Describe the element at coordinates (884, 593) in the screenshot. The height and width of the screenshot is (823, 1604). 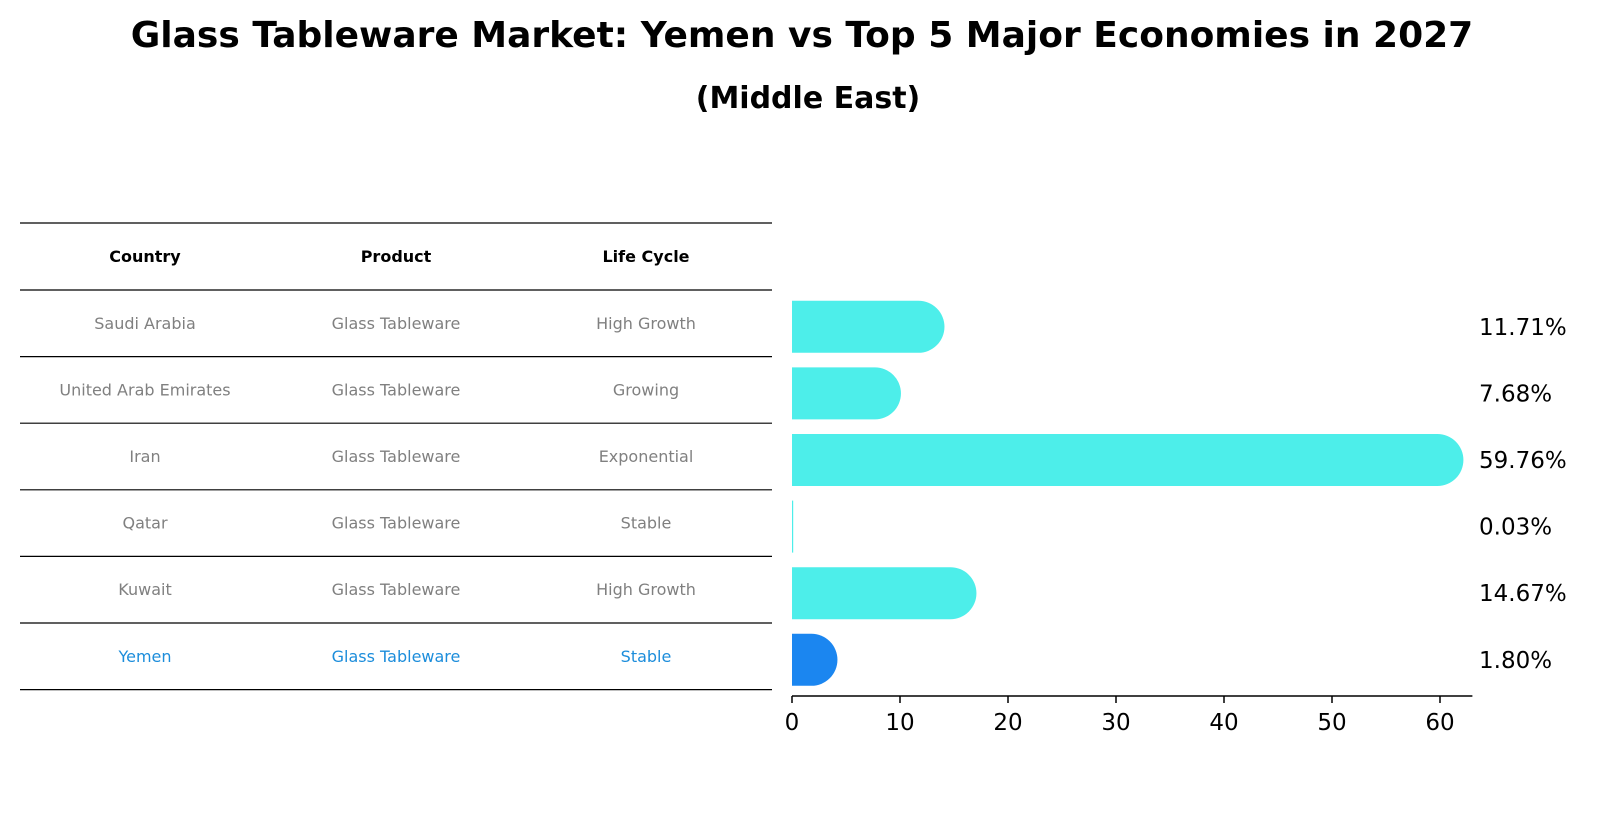
I see `bar-kuwait` at that location.